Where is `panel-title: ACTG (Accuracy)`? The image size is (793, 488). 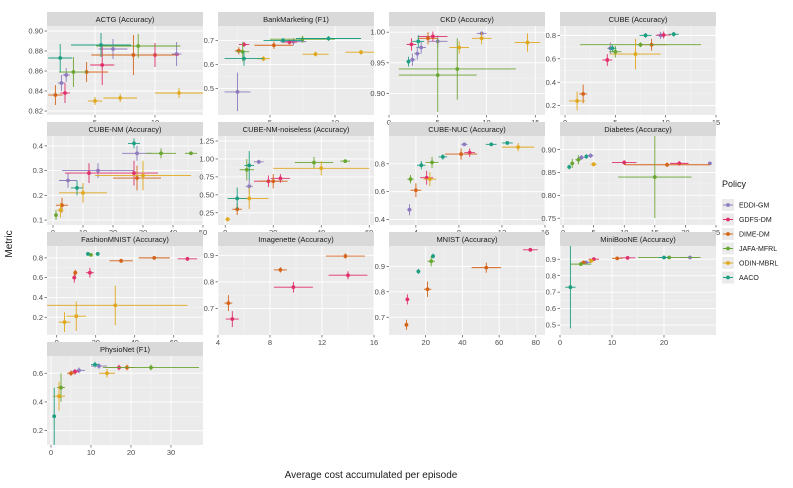 panel-title: ACTG (Accuracy) is located at coordinates (125, 19).